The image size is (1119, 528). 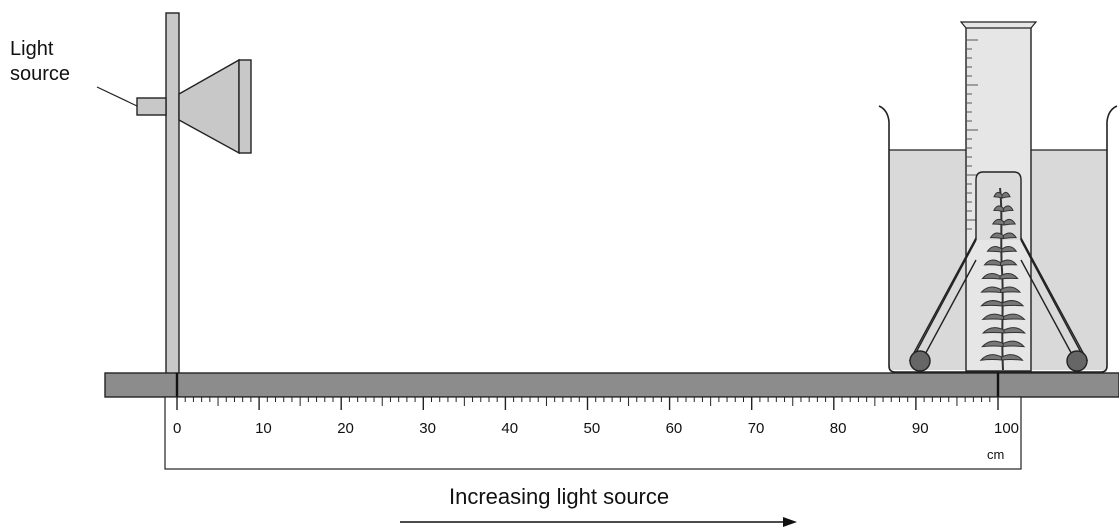 What do you see at coordinates (151, 106) in the screenshot?
I see `lamp-connector` at bounding box center [151, 106].